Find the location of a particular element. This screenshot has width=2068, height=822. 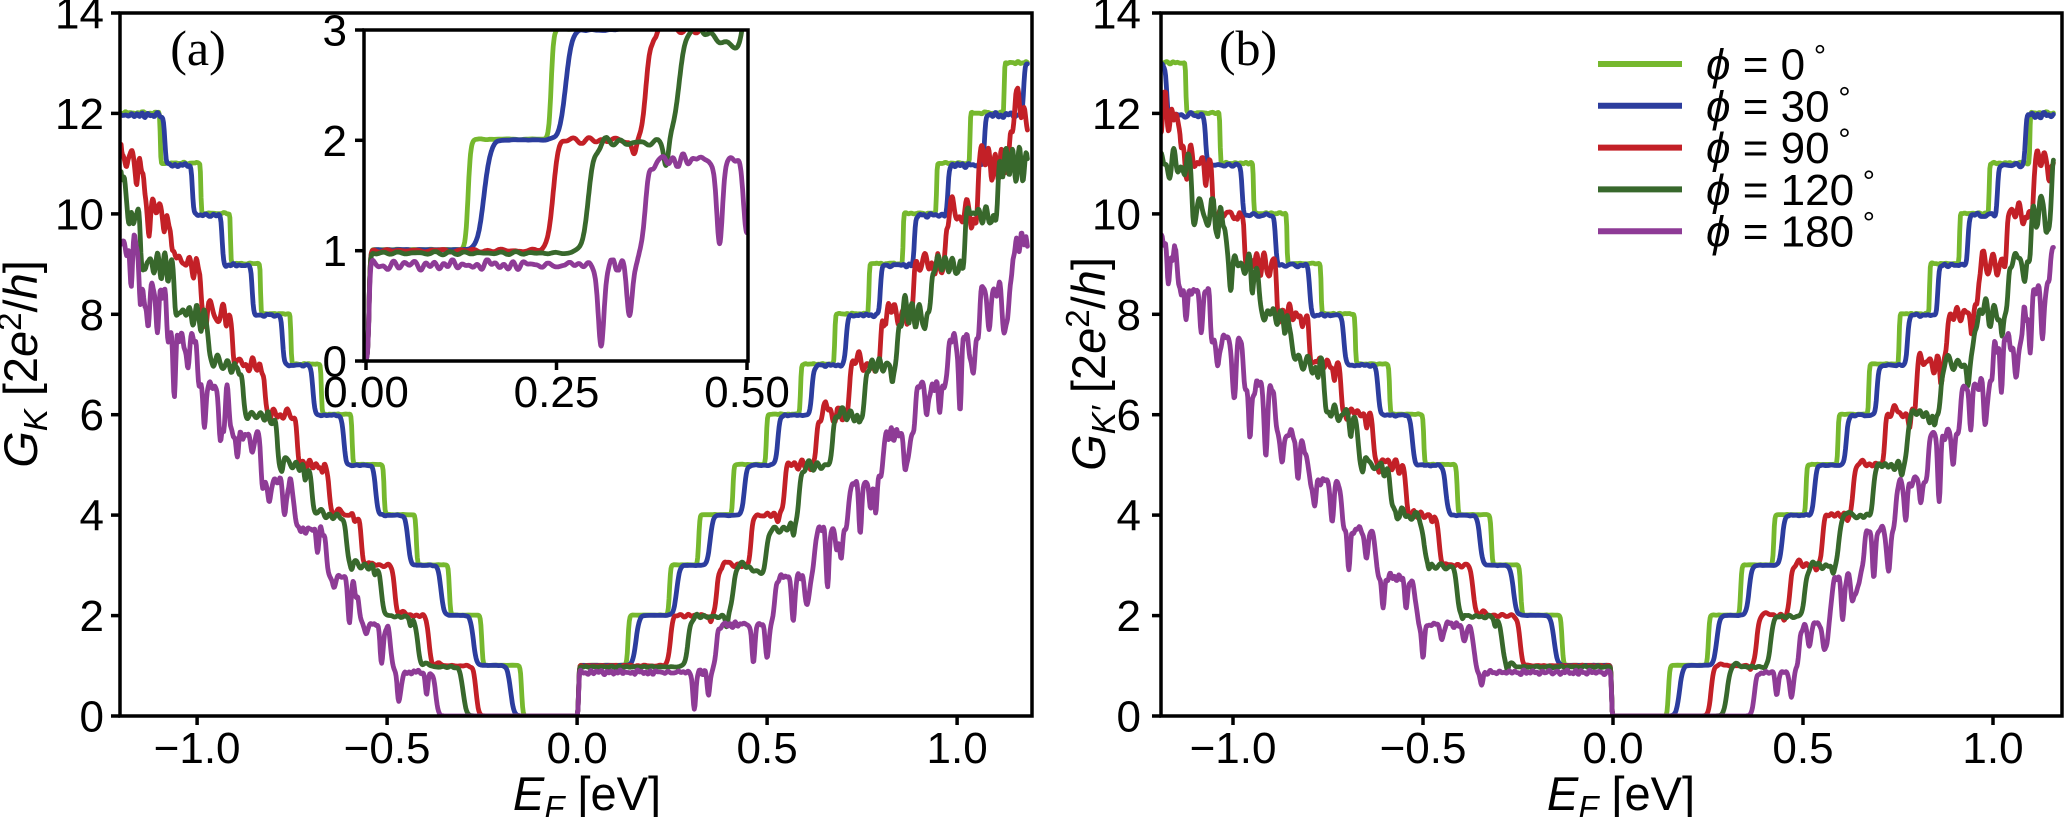

svg-text: ϕ = 30 ° is located at coordinates (1778, 105).